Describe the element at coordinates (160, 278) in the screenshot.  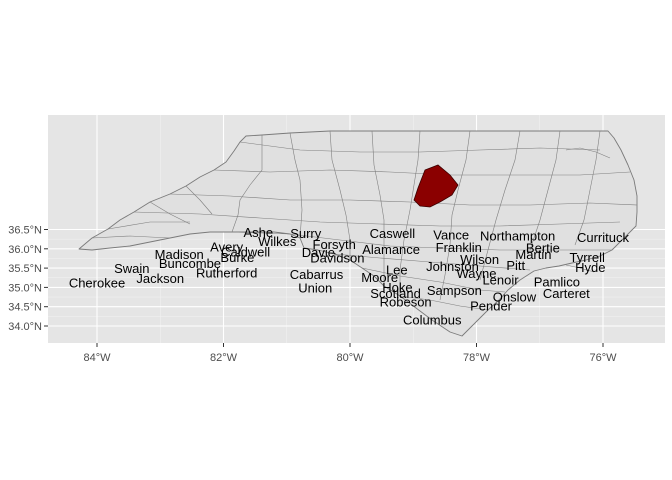
I see `county-label-jackson: Jackson` at that location.